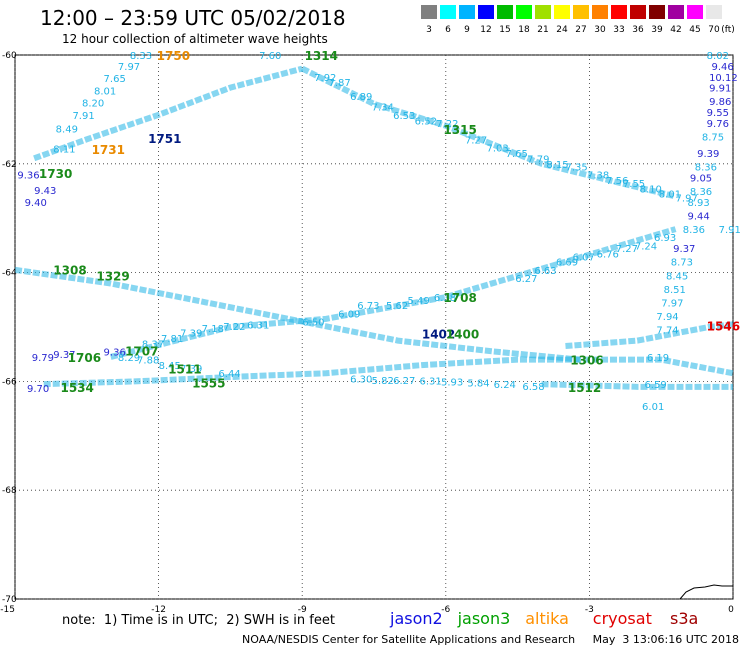  I want to click on swh-value: 6.69, so click(567, 263).